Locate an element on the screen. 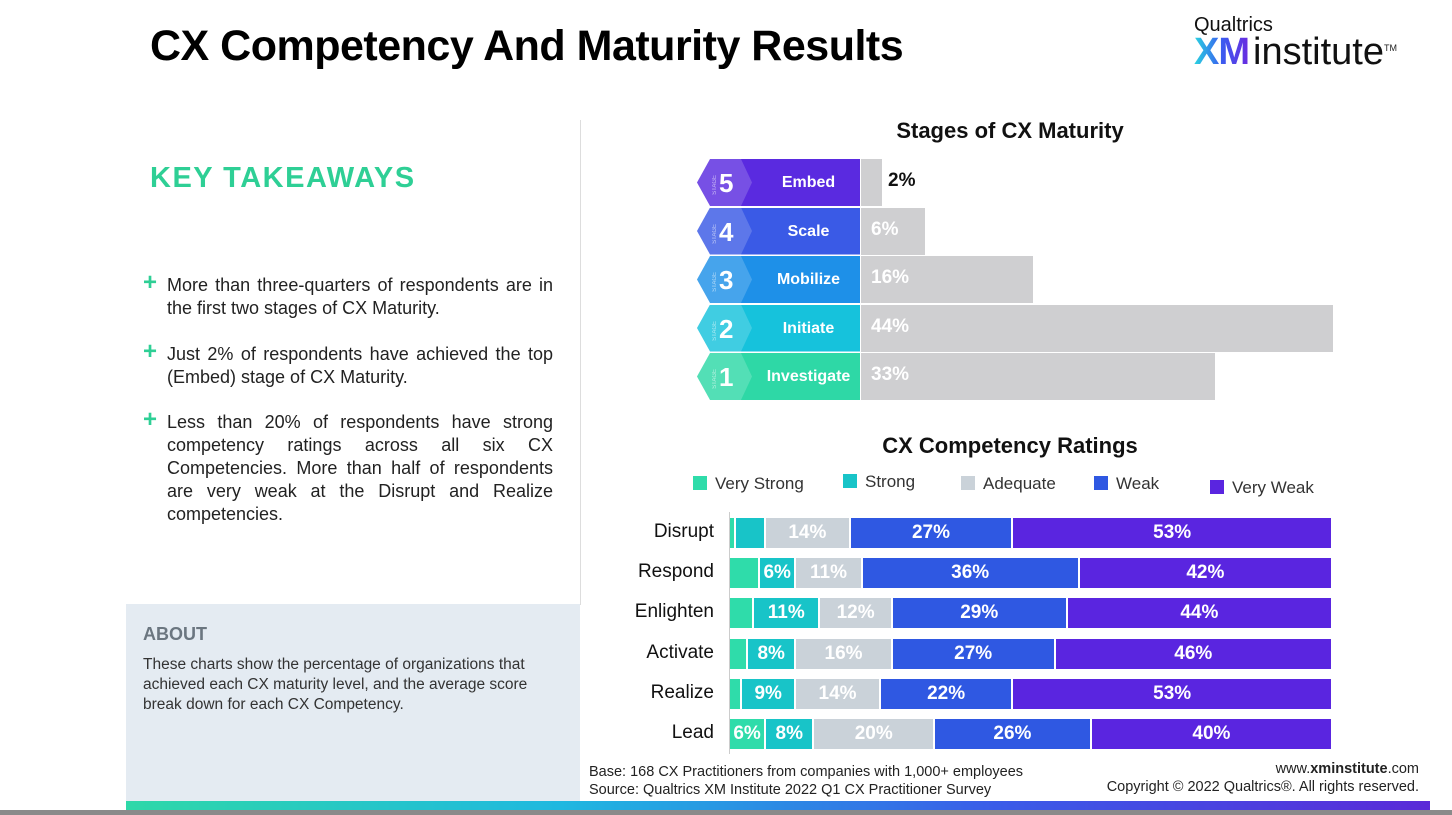 The width and height of the screenshot is (1452, 815). stage-value: 2% is located at coordinates (902, 180).